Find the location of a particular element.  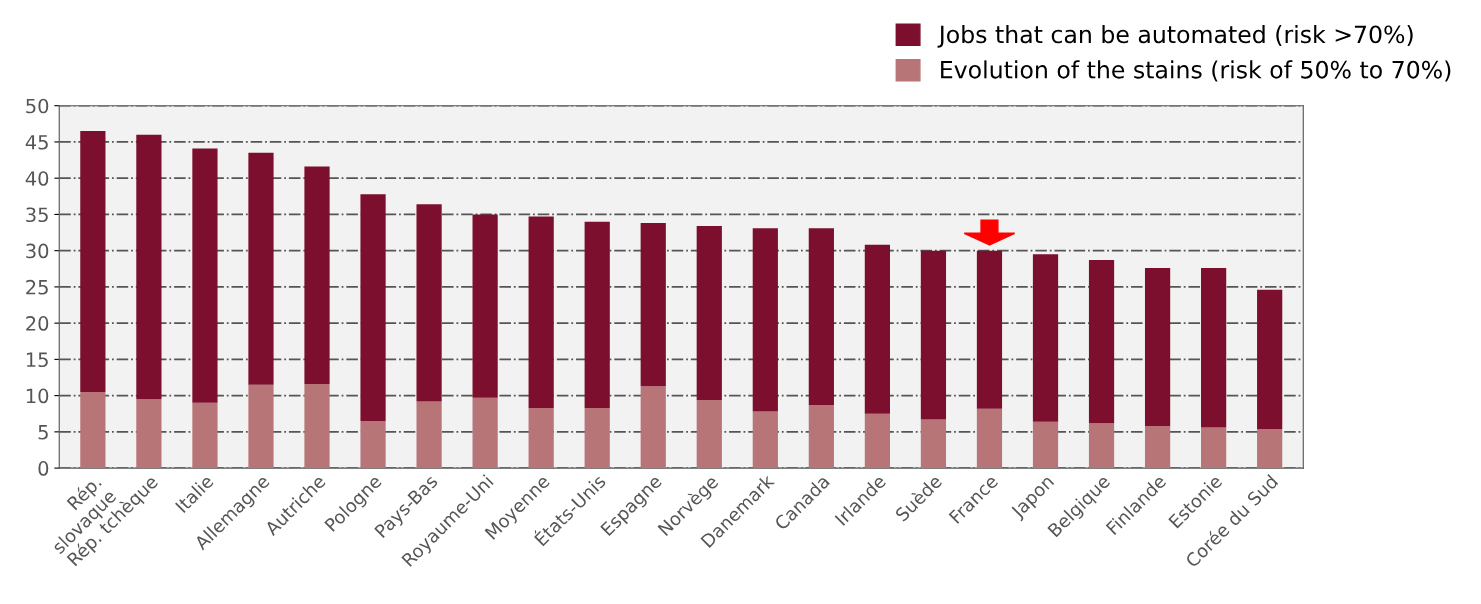

y-tick-label: 20 is located at coordinates (37, 323).